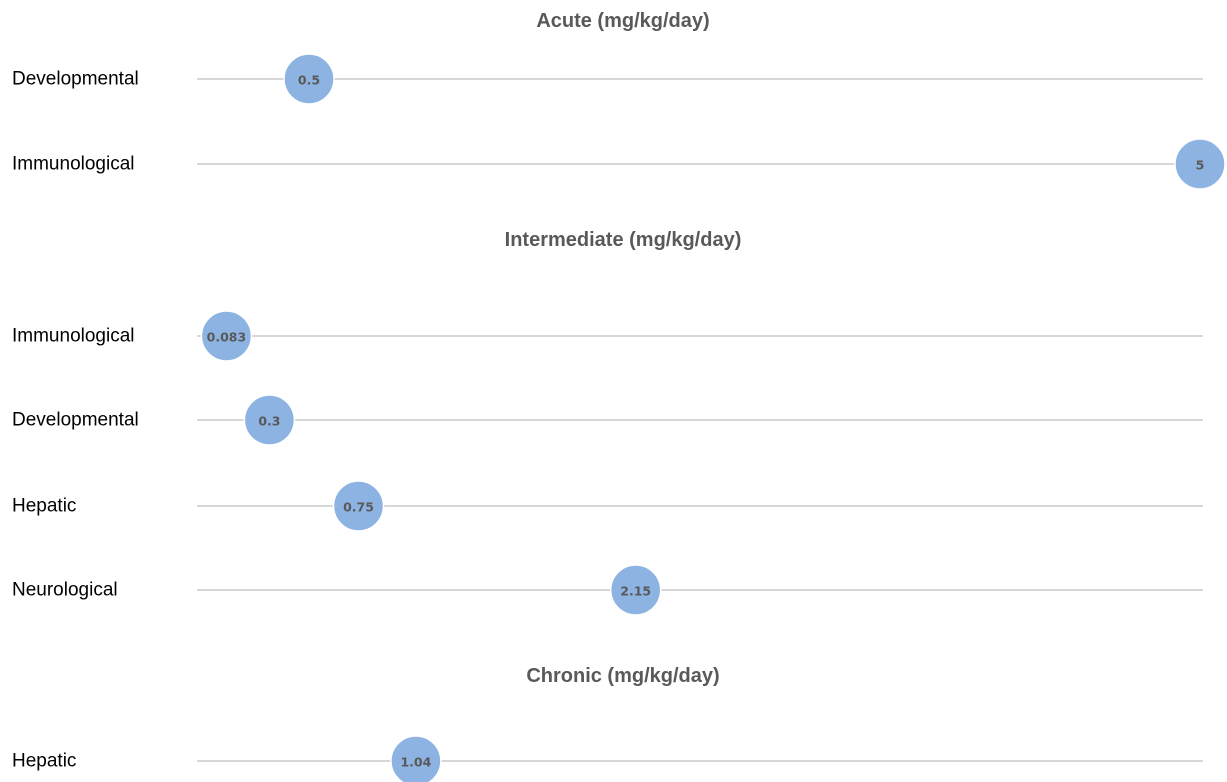  What do you see at coordinates (415, 762) in the screenshot?
I see `data-label: 1.04` at bounding box center [415, 762].